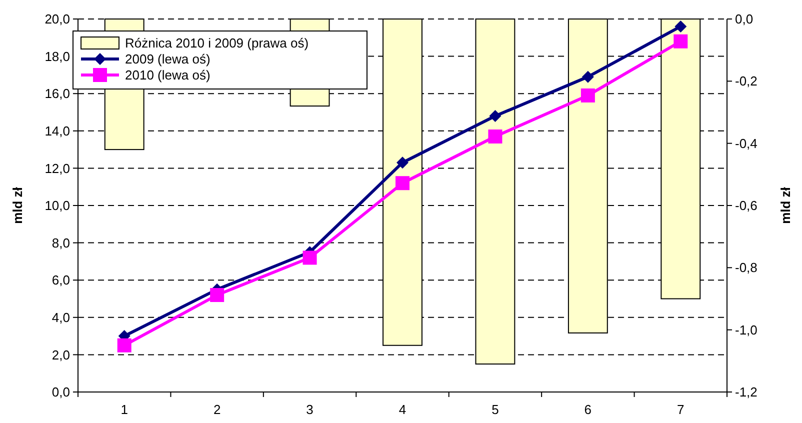  What do you see at coordinates (217, 43) in the screenshot?
I see `legend-label: Różnica 2010 i 2009 (prawa oś)` at bounding box center [217, 43].